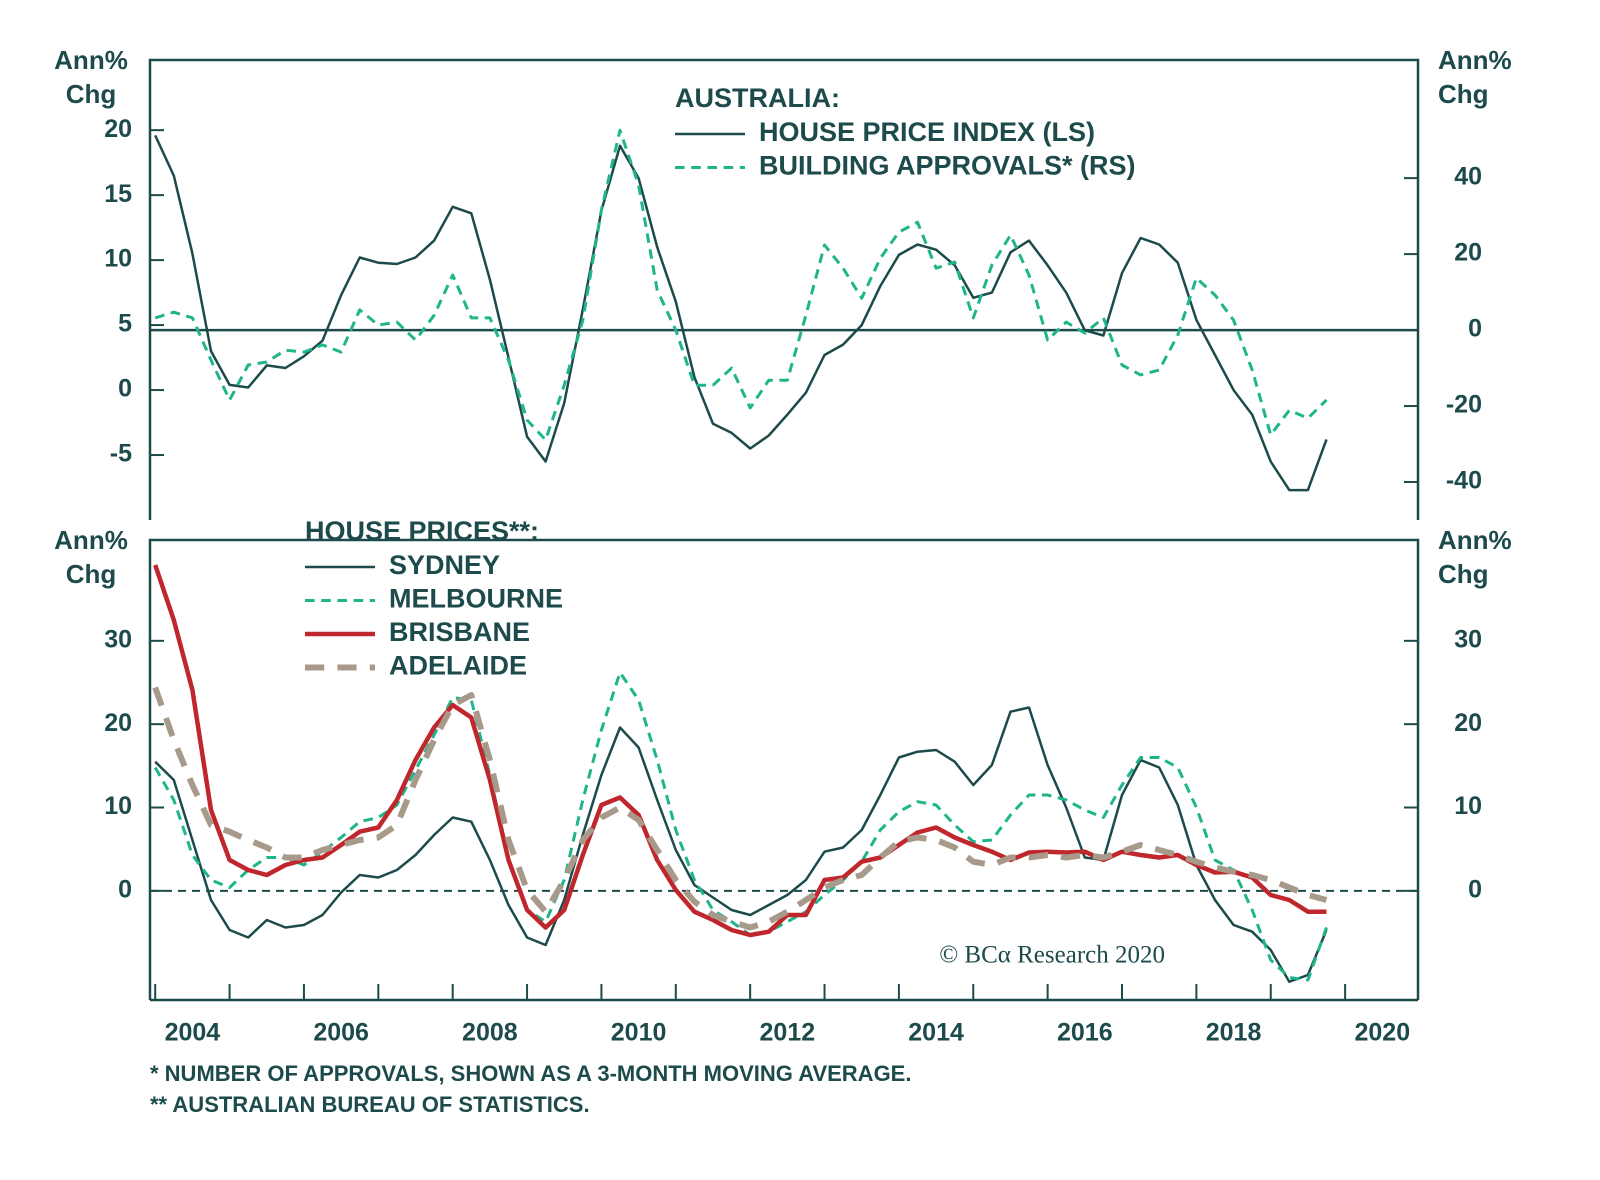  What do you see at coordinates (757, 98) in the screenshot?
I see `legend-title: AUSTRALIA:` at bounding box center [757, 98].